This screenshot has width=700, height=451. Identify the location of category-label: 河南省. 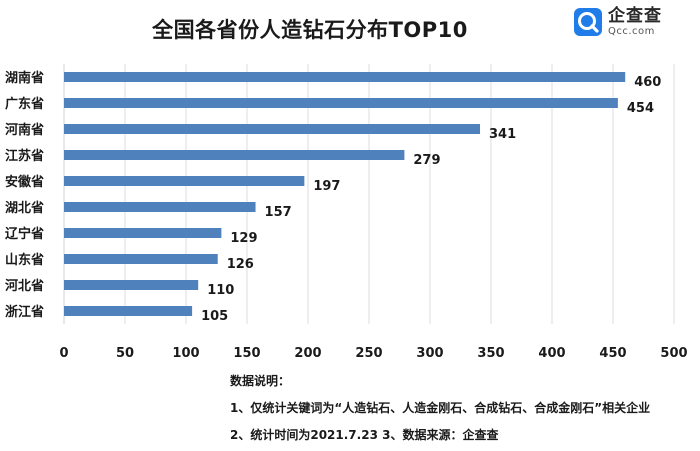
(24, 130).